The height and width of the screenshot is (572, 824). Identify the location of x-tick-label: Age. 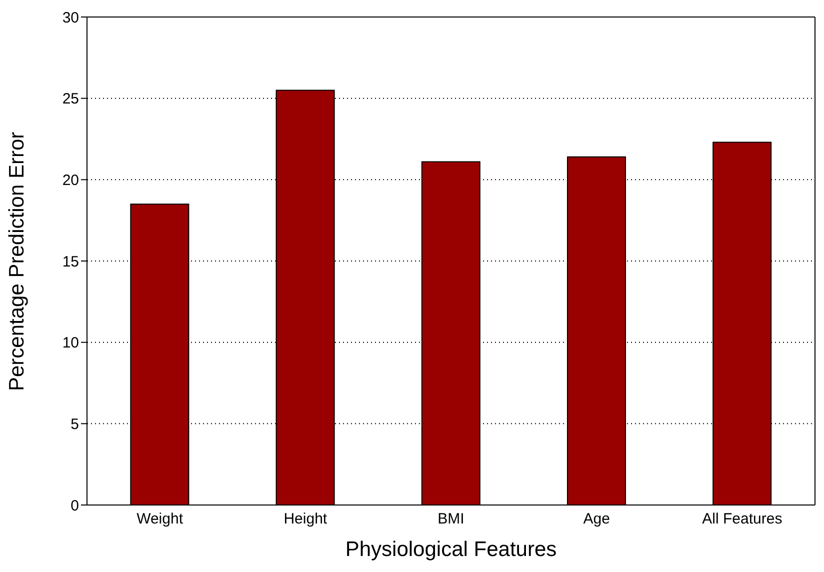
(596, 519).